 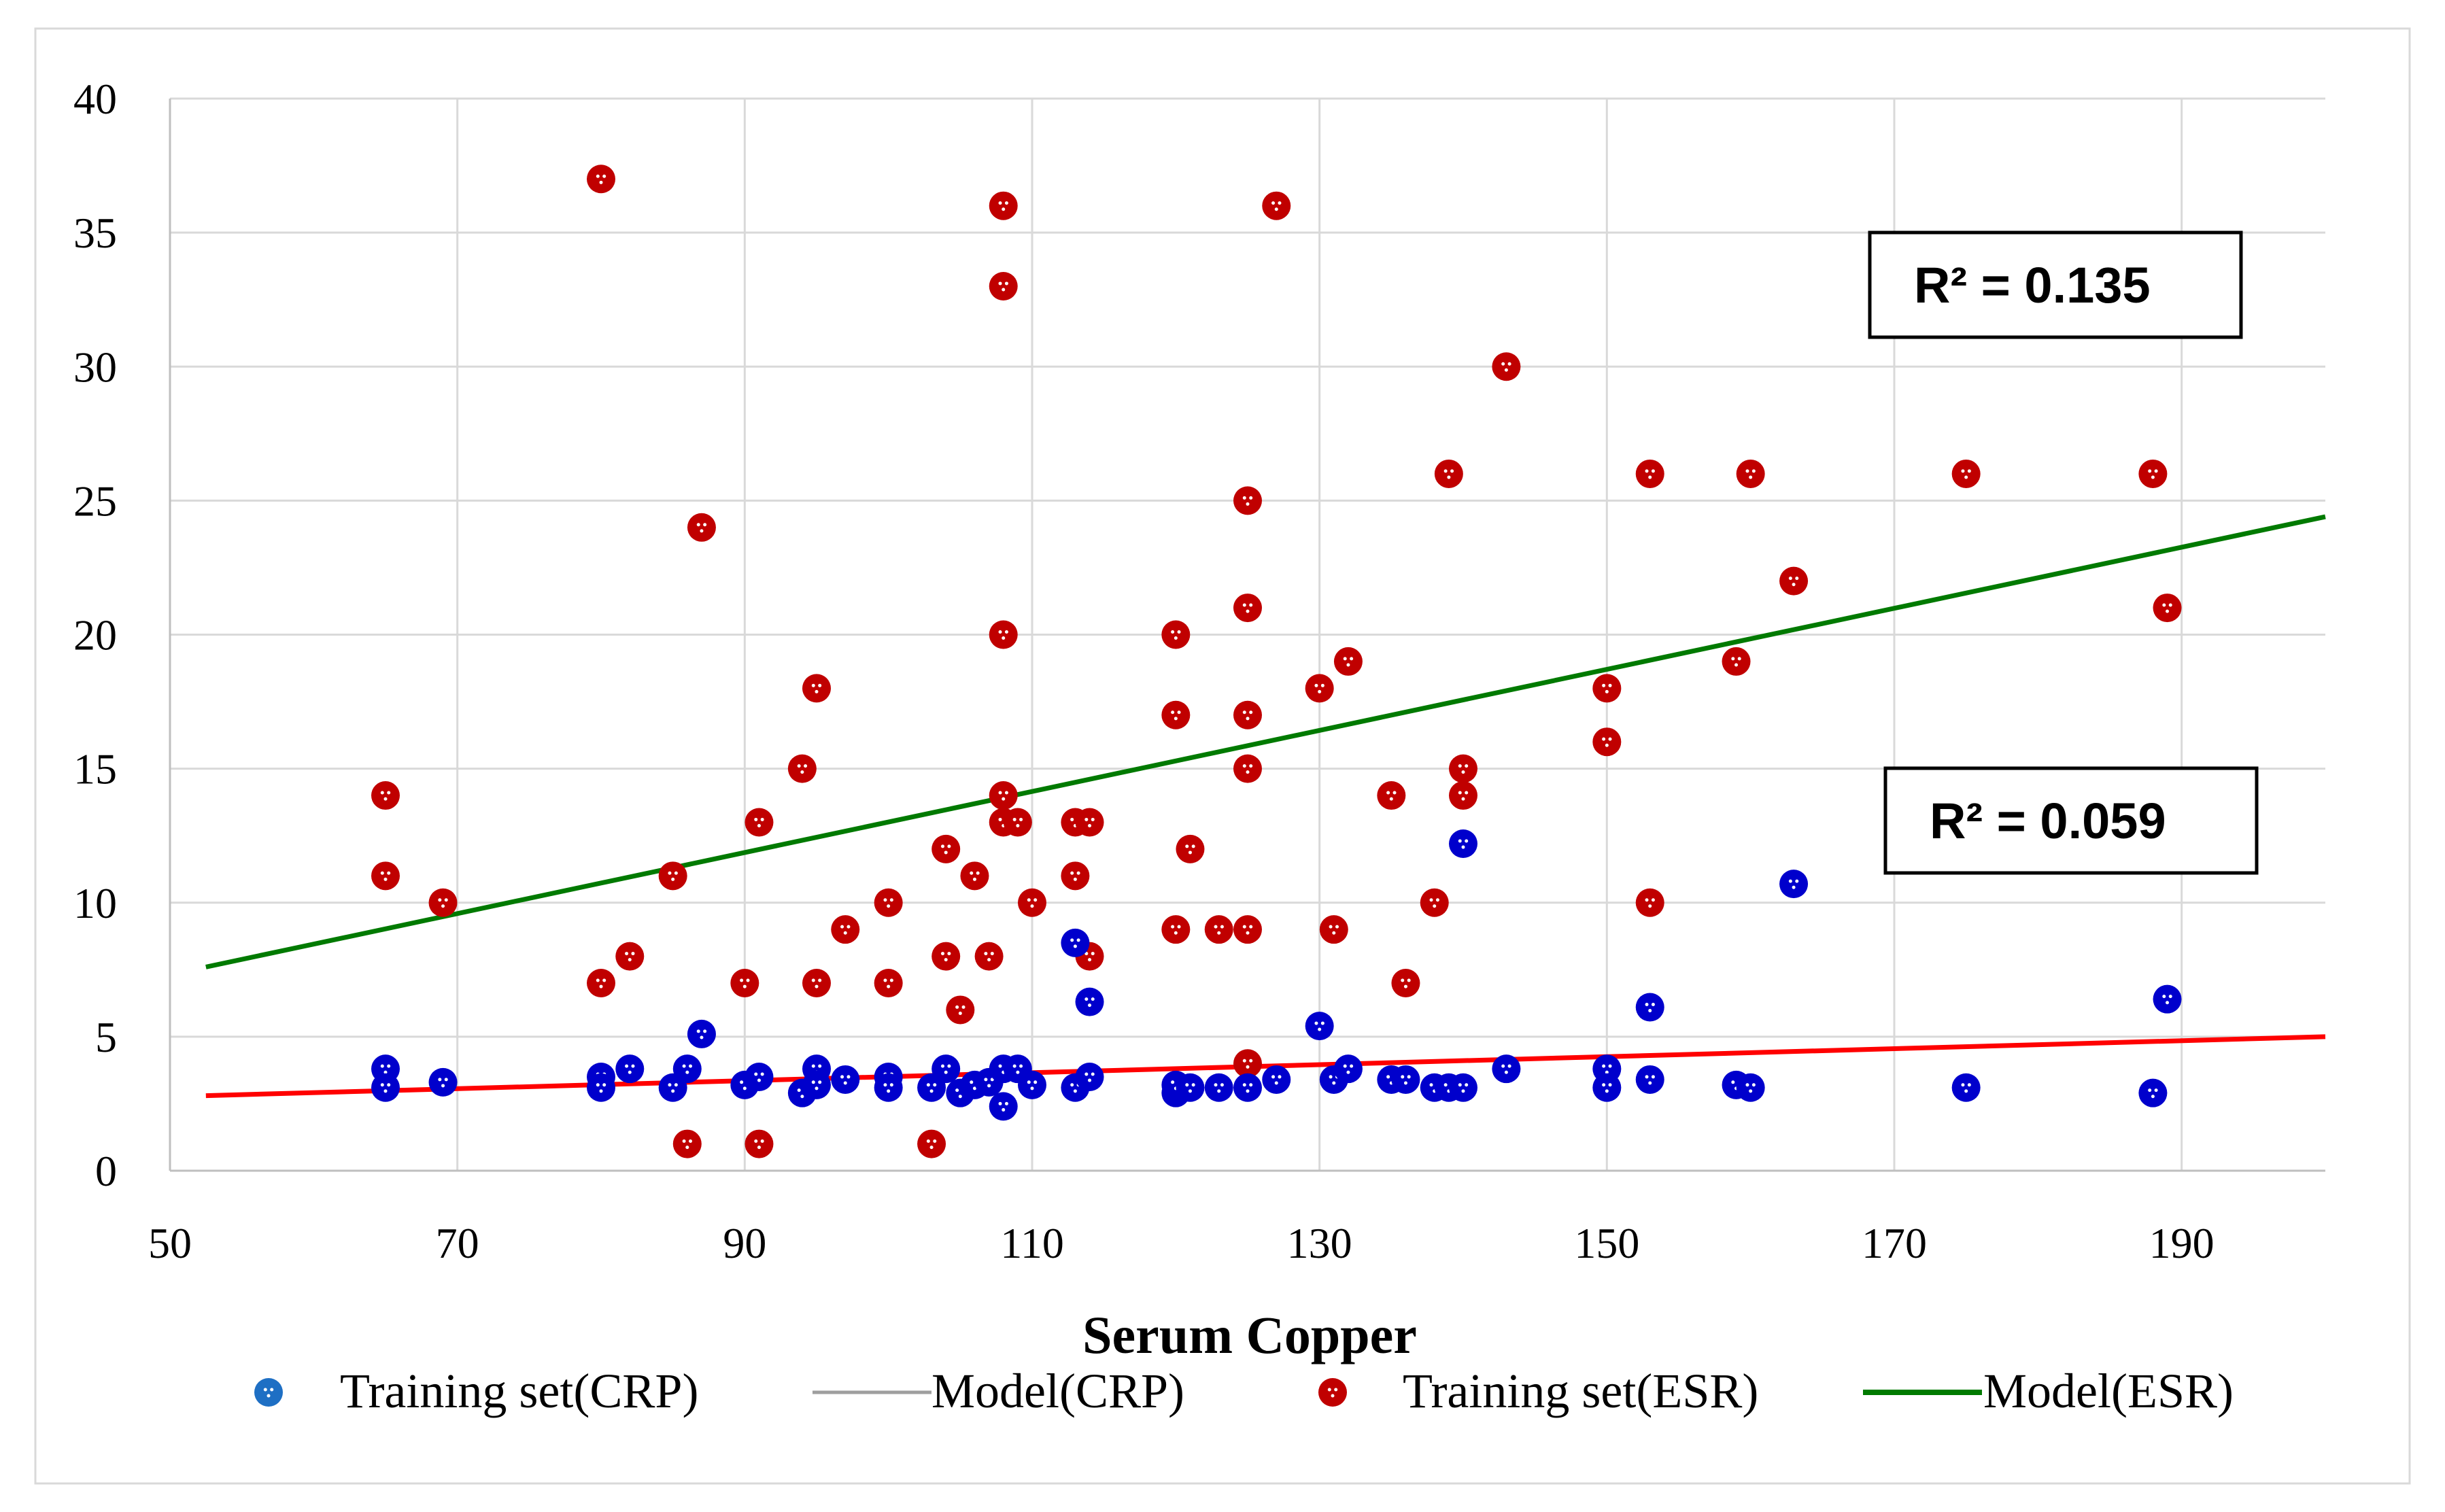 What do you see at coordinates (1057, 1391) in the screenshot?
I see `legend-label: Model(CRP)` at bounding box center [1057, 1391].